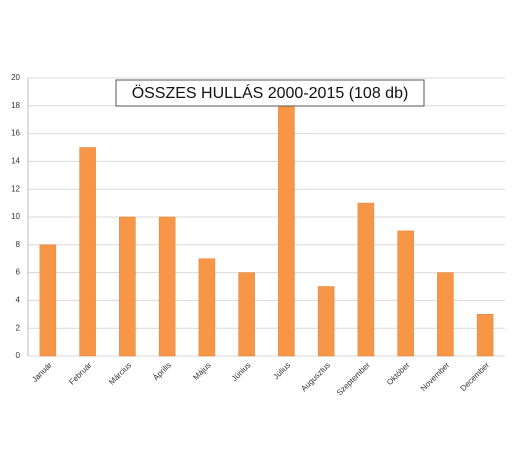  Describe the element at coordinates (15, 105) in the screenshot. I see `y-tick-label: 18` at that location.